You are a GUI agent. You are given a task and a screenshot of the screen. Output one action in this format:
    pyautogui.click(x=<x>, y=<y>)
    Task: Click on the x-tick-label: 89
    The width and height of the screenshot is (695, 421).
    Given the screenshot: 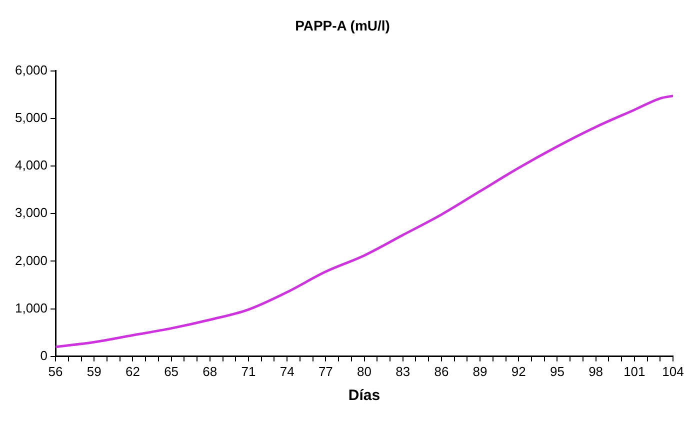 What is the action you would take?
    pyautogui.click(x=480, y=371)
    